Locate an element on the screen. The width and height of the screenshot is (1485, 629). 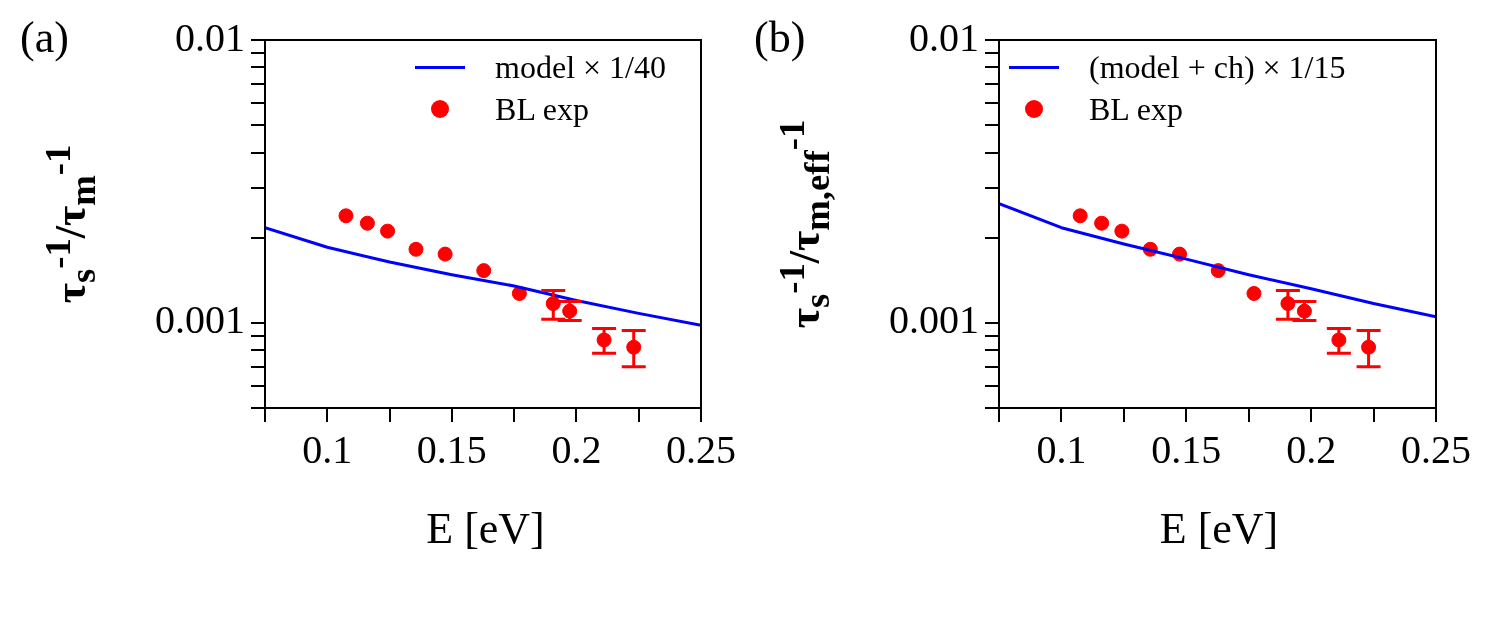
legend-label: (model + ch) × 1/15 is located at coordinates (1217, 67).